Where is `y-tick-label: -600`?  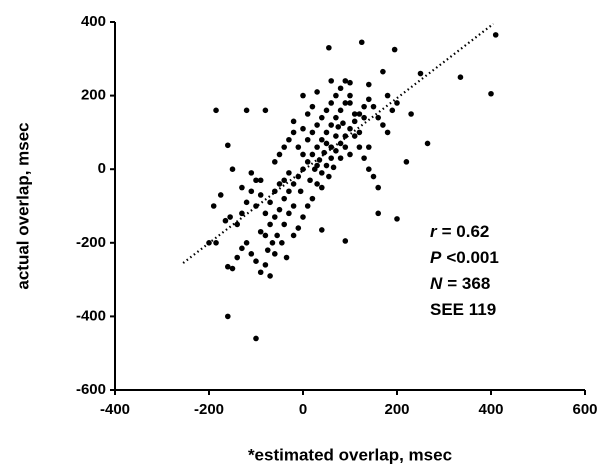 y-tick-label: -600 is located at coordinates (91, 389).